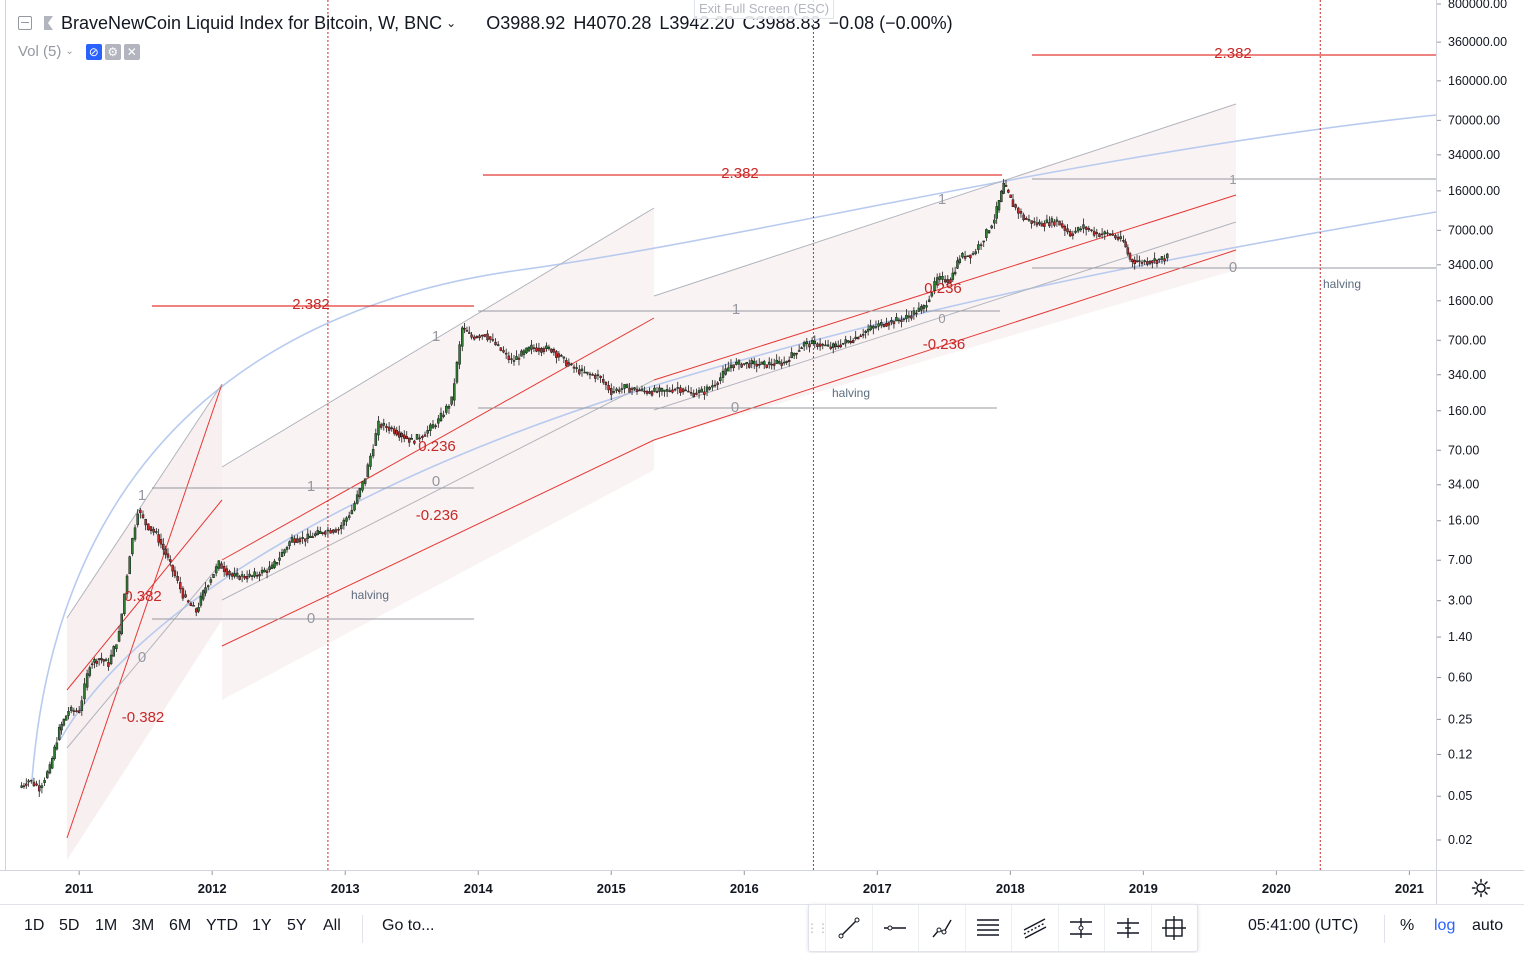 This screenshot has height=953, width=1524. I want to click on measure-icon, so click(1127, 928).